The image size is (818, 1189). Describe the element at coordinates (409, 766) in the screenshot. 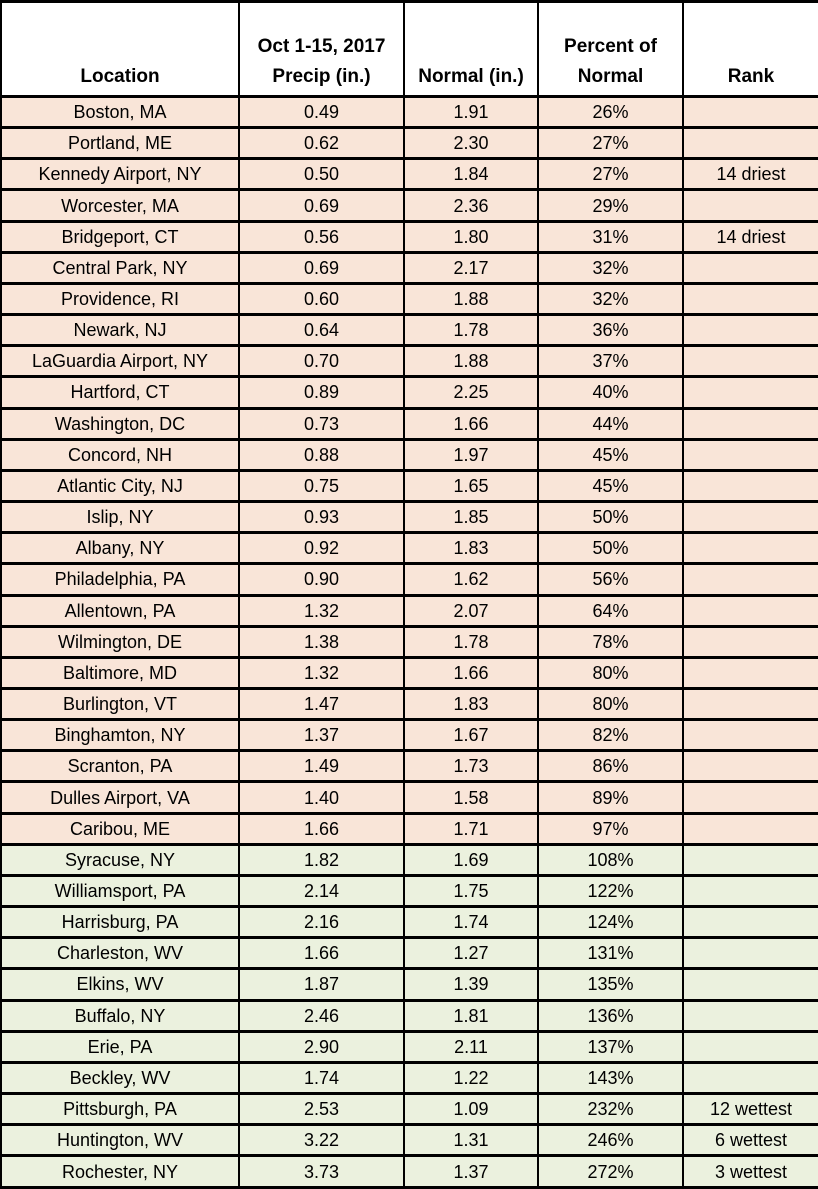

I see `table-row: Scranton, PA 1.49 1.73 86%` at that location.